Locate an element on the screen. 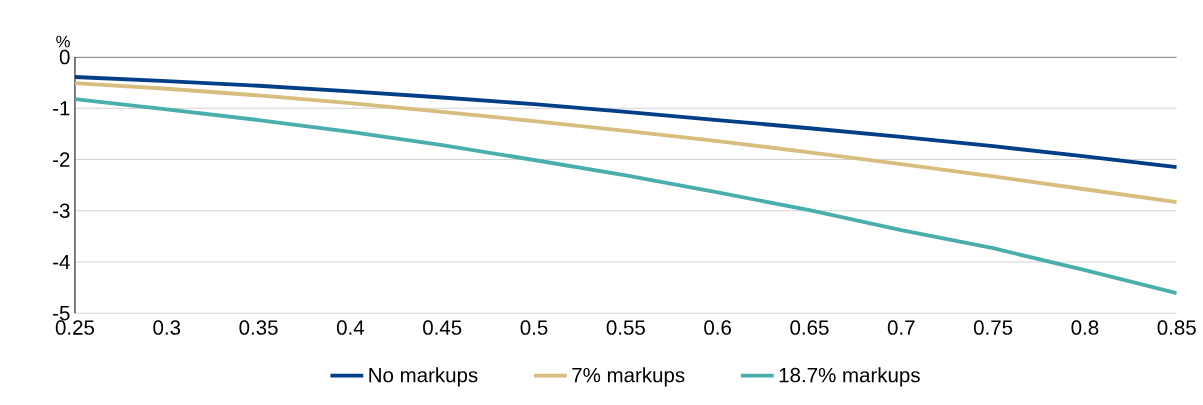  x-tick-label: 0.3 is located at coordinates (167, 327).